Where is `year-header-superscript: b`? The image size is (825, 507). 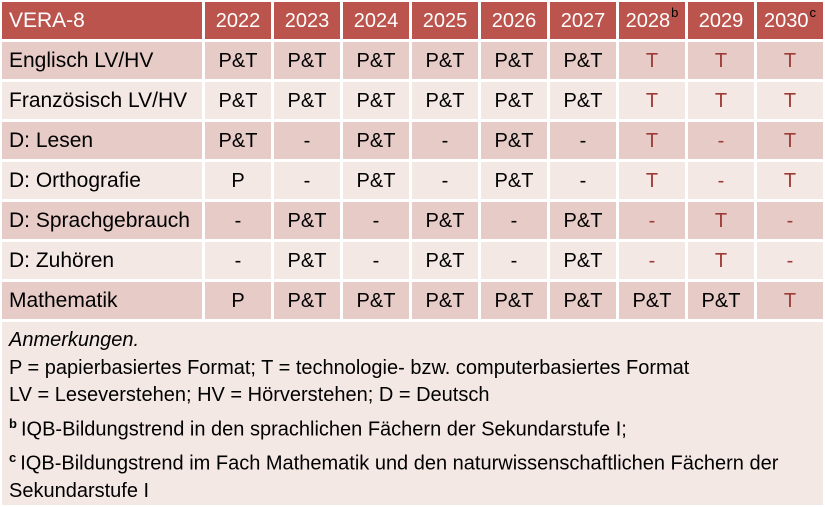
year-header-superscript: b is located at coordinates (675, 12).